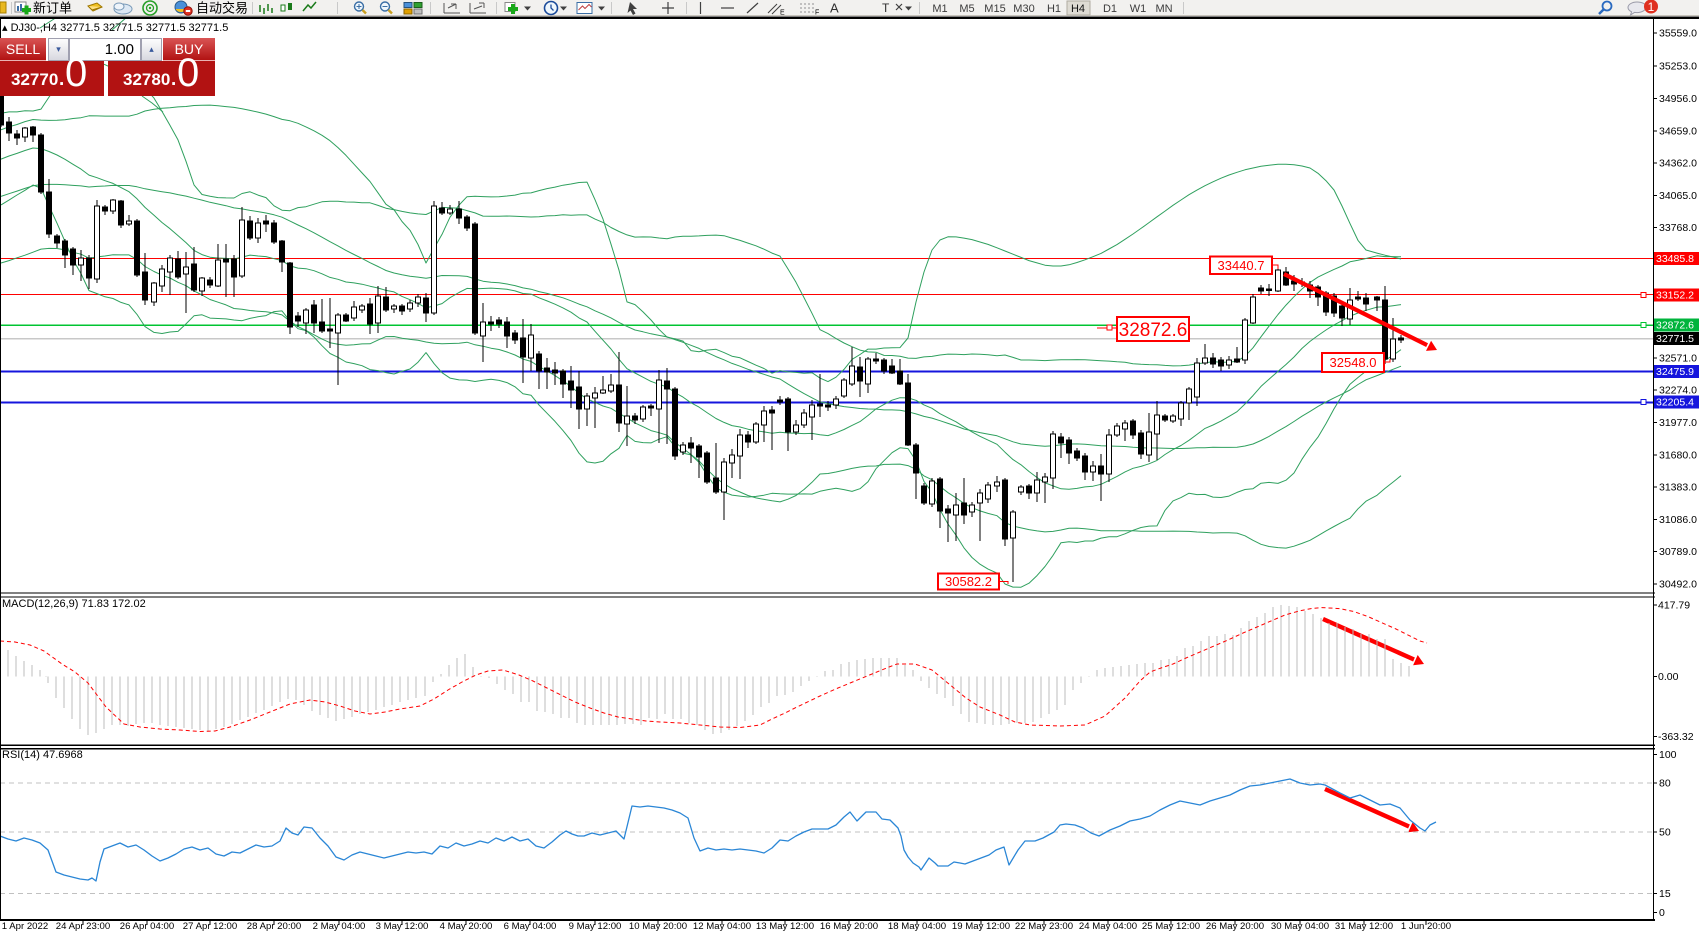 This screenshot has height=937, width=1699. What do you see at coordinates (466, 926) in the screenshot?
I see `svg-text: 4 May 20:00` at bounding box center [466, 926].